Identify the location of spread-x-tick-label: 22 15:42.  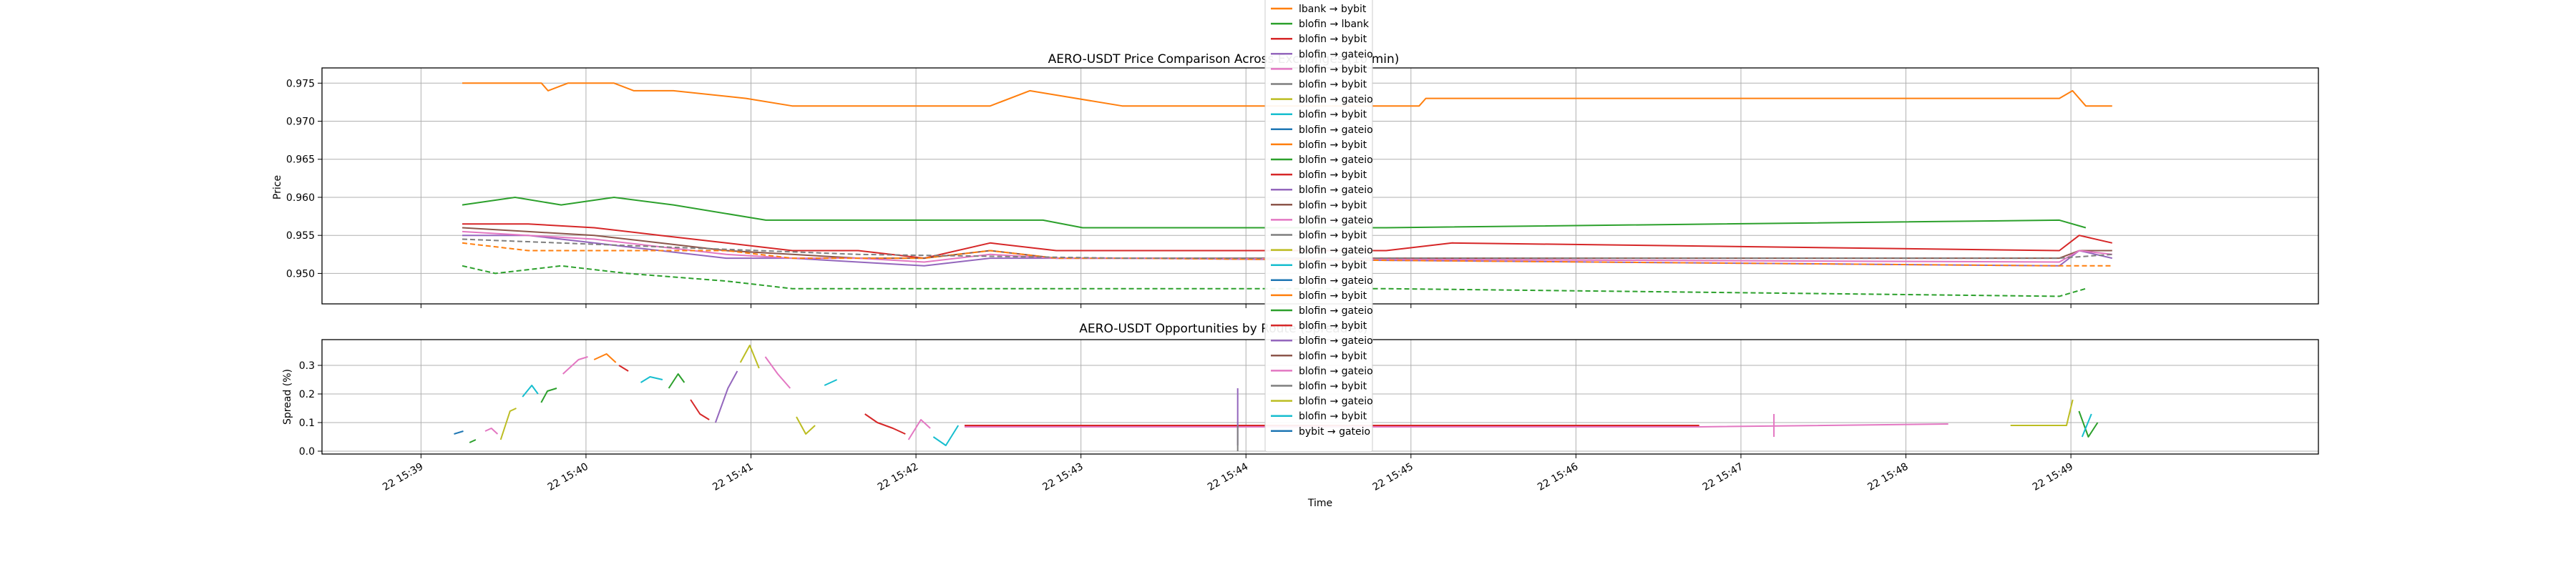
(898, 477).